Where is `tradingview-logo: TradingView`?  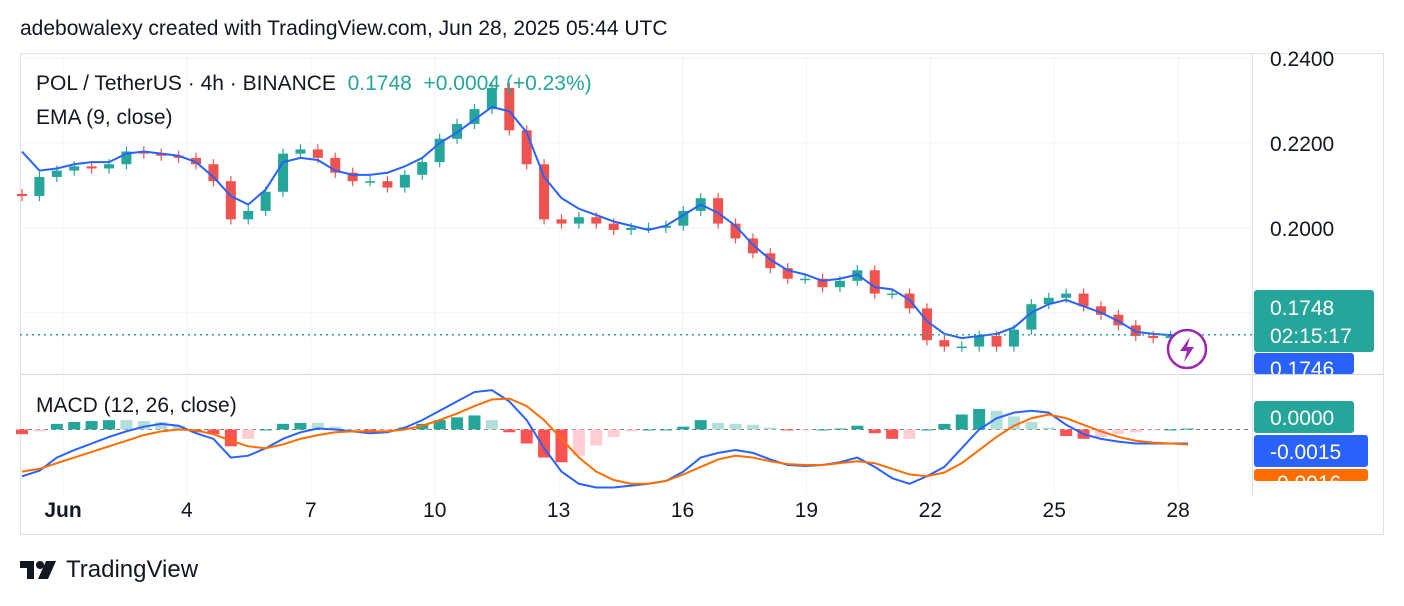
tradingview-logo: TradingView is located at coordinates (109, 570).